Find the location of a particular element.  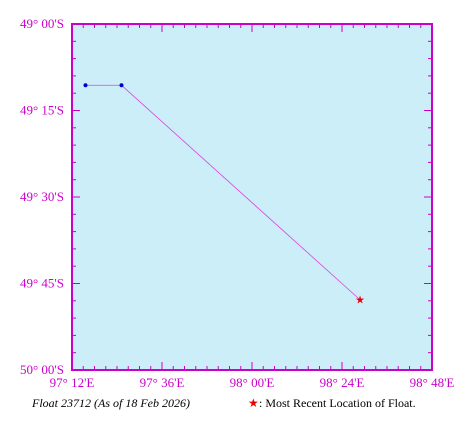

recent-position-marker: ★ is located at coordinates (360, 300).